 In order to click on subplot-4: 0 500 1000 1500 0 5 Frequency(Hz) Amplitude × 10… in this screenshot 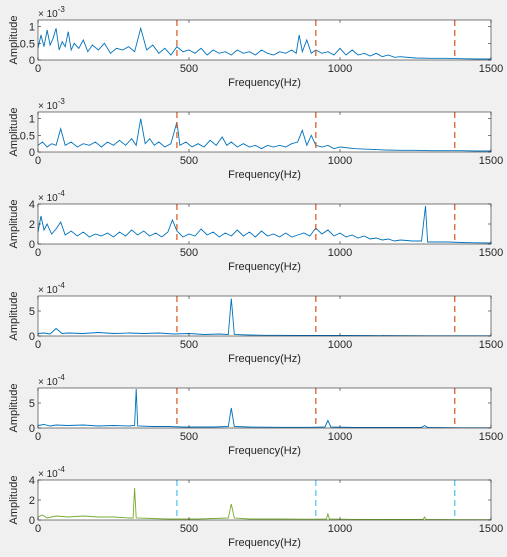, I will do `click(255, 323)`.